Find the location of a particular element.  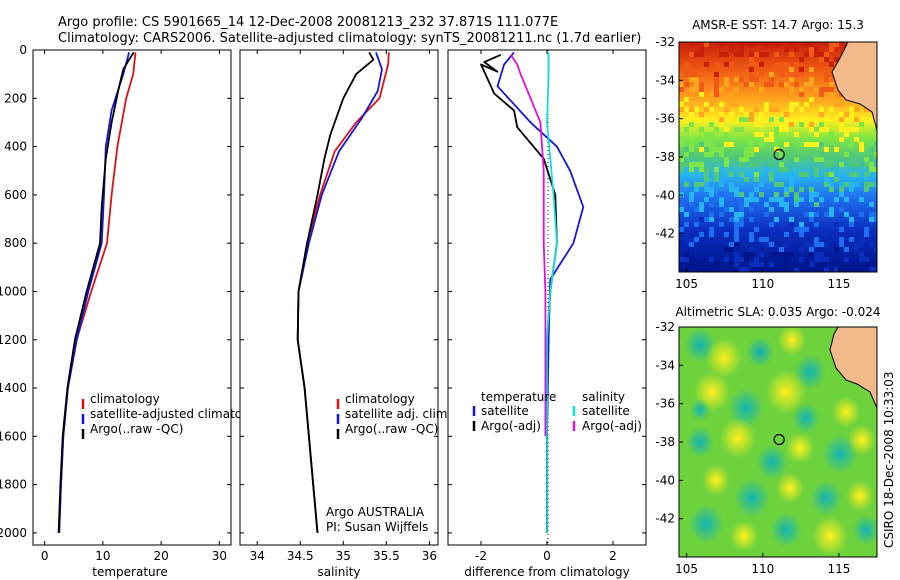

y-tick-label: 1800 is located at coordinates (13, 485).